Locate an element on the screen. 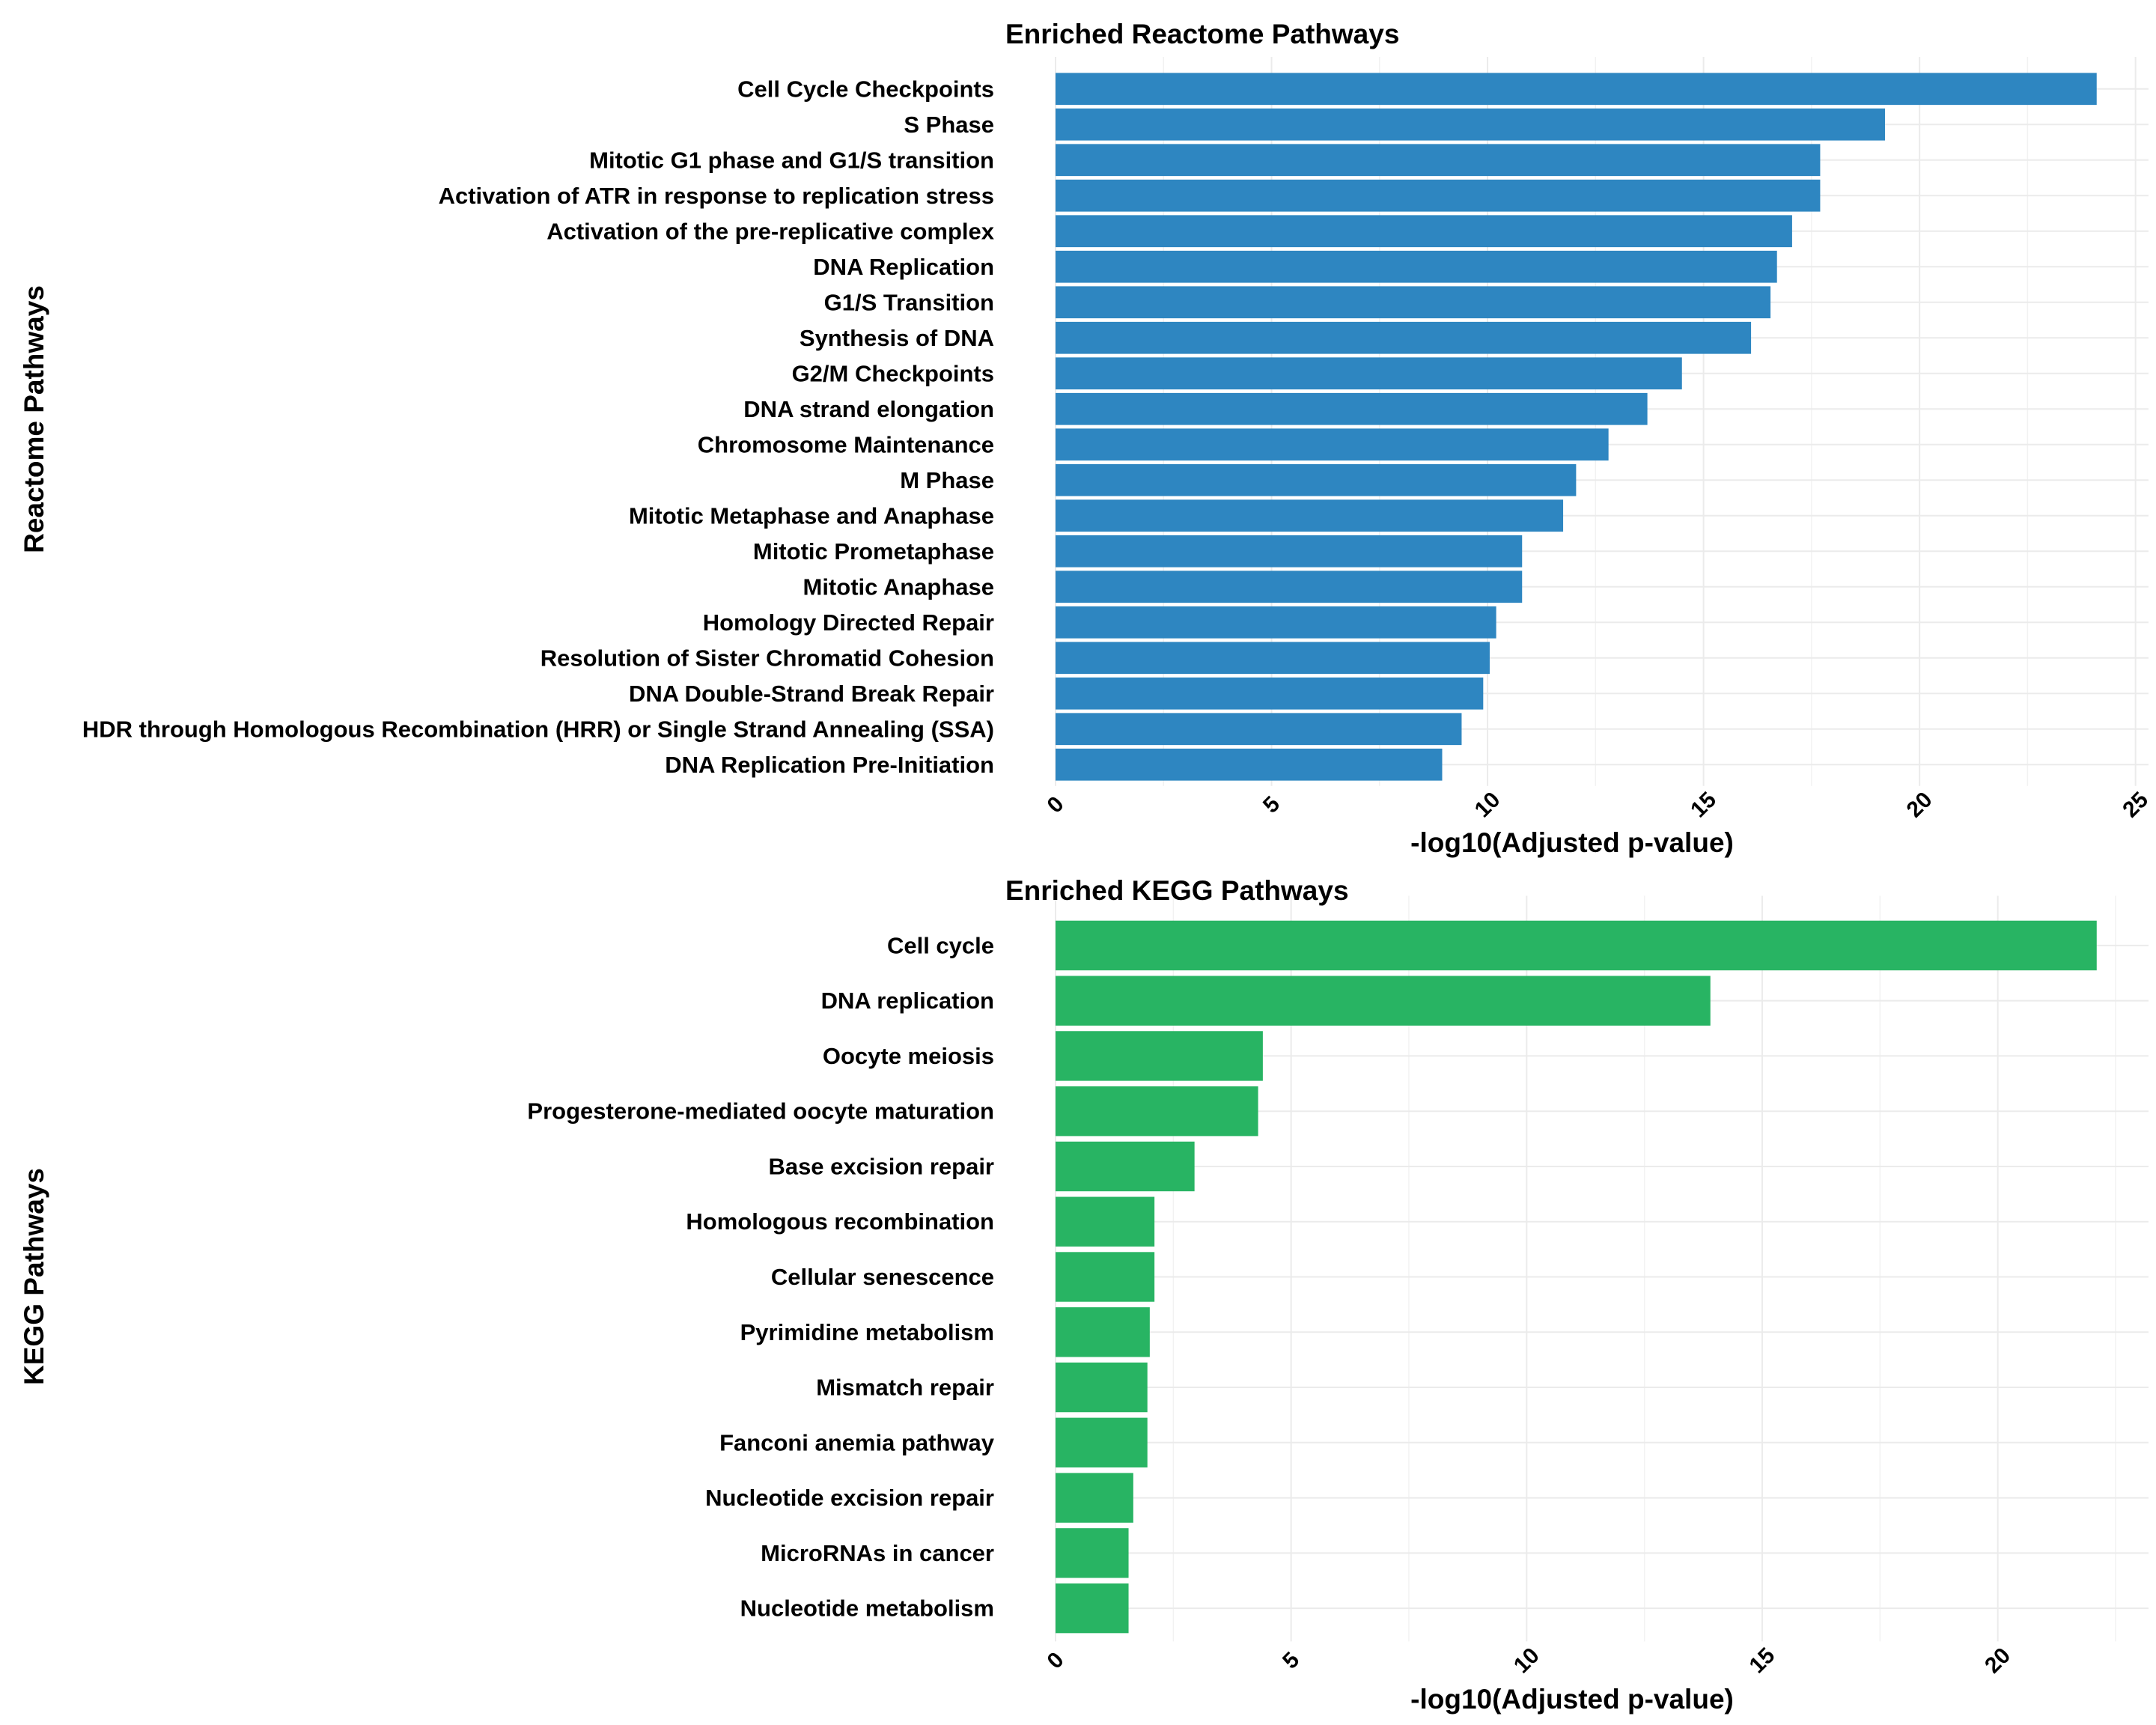 Image resolution: width=2156 pixels, height=1725 pixels. reactome-category-label: Cell Cycle Checkpoints is located at coordinates (866, 89).